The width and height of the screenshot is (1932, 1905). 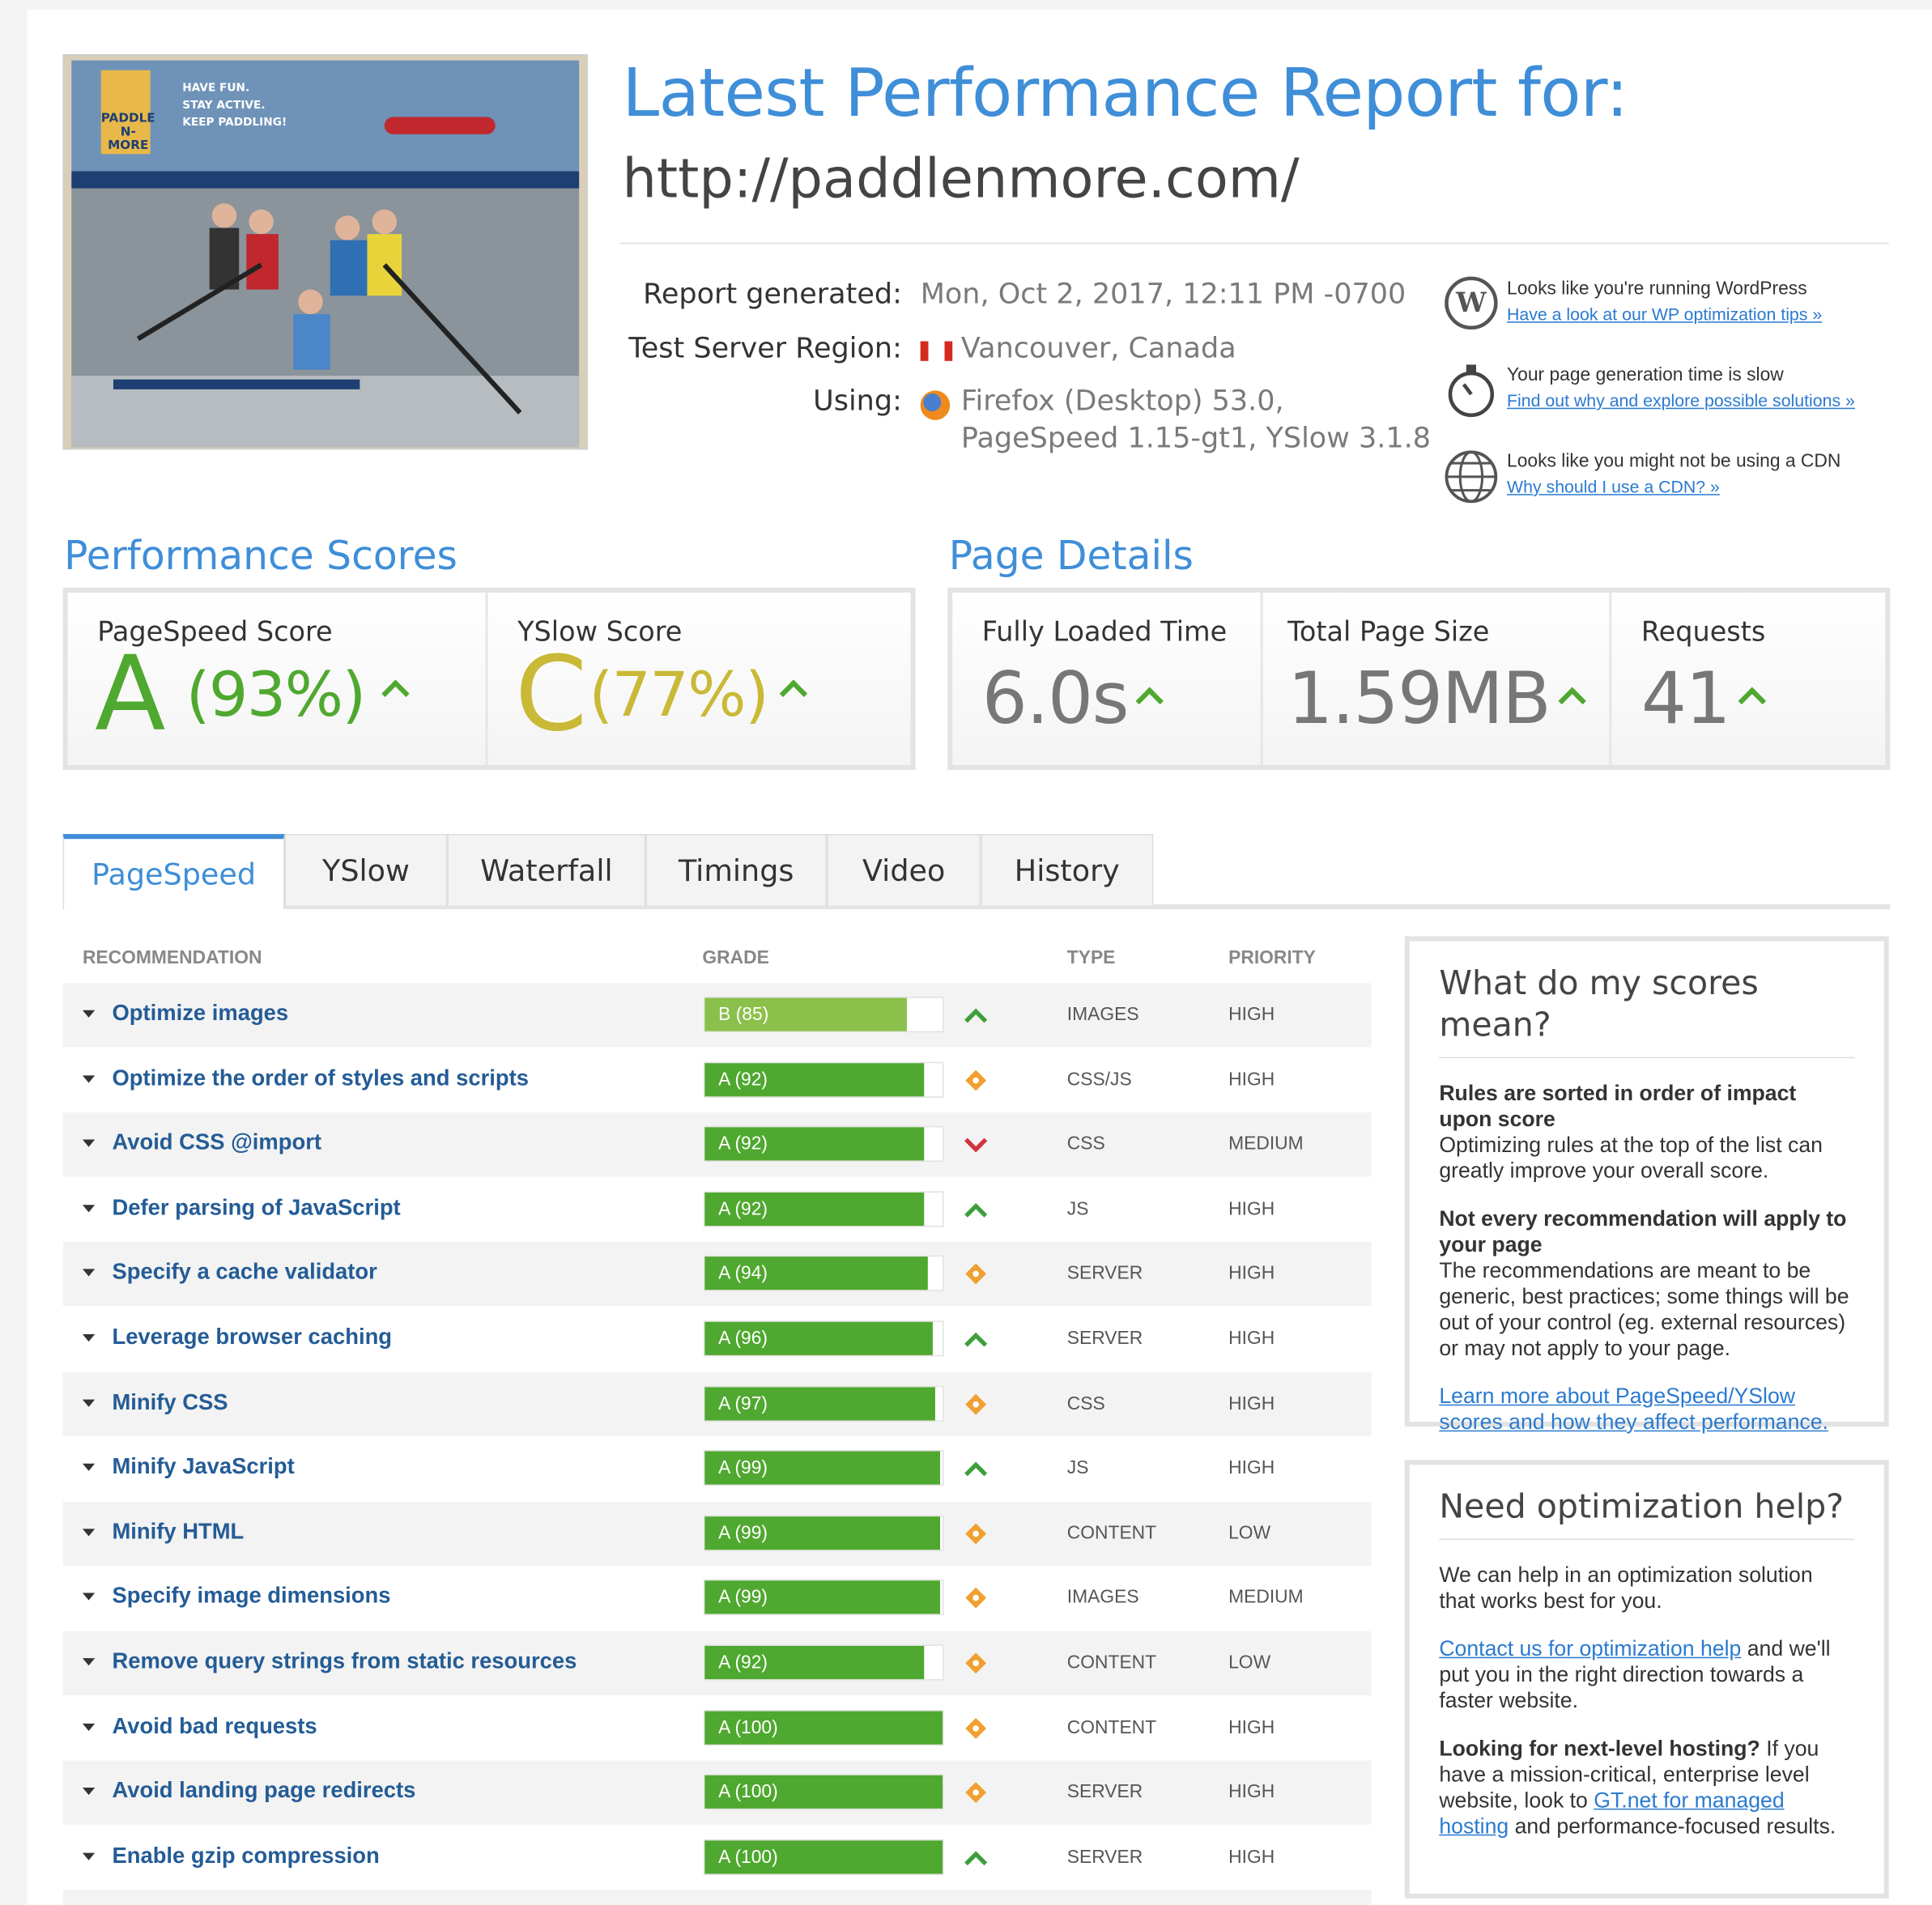 What do you see at coordinates (215, 632) in the screenshot?
I see `score-label: PageSpeed Score` at bounding box center [215, 632].